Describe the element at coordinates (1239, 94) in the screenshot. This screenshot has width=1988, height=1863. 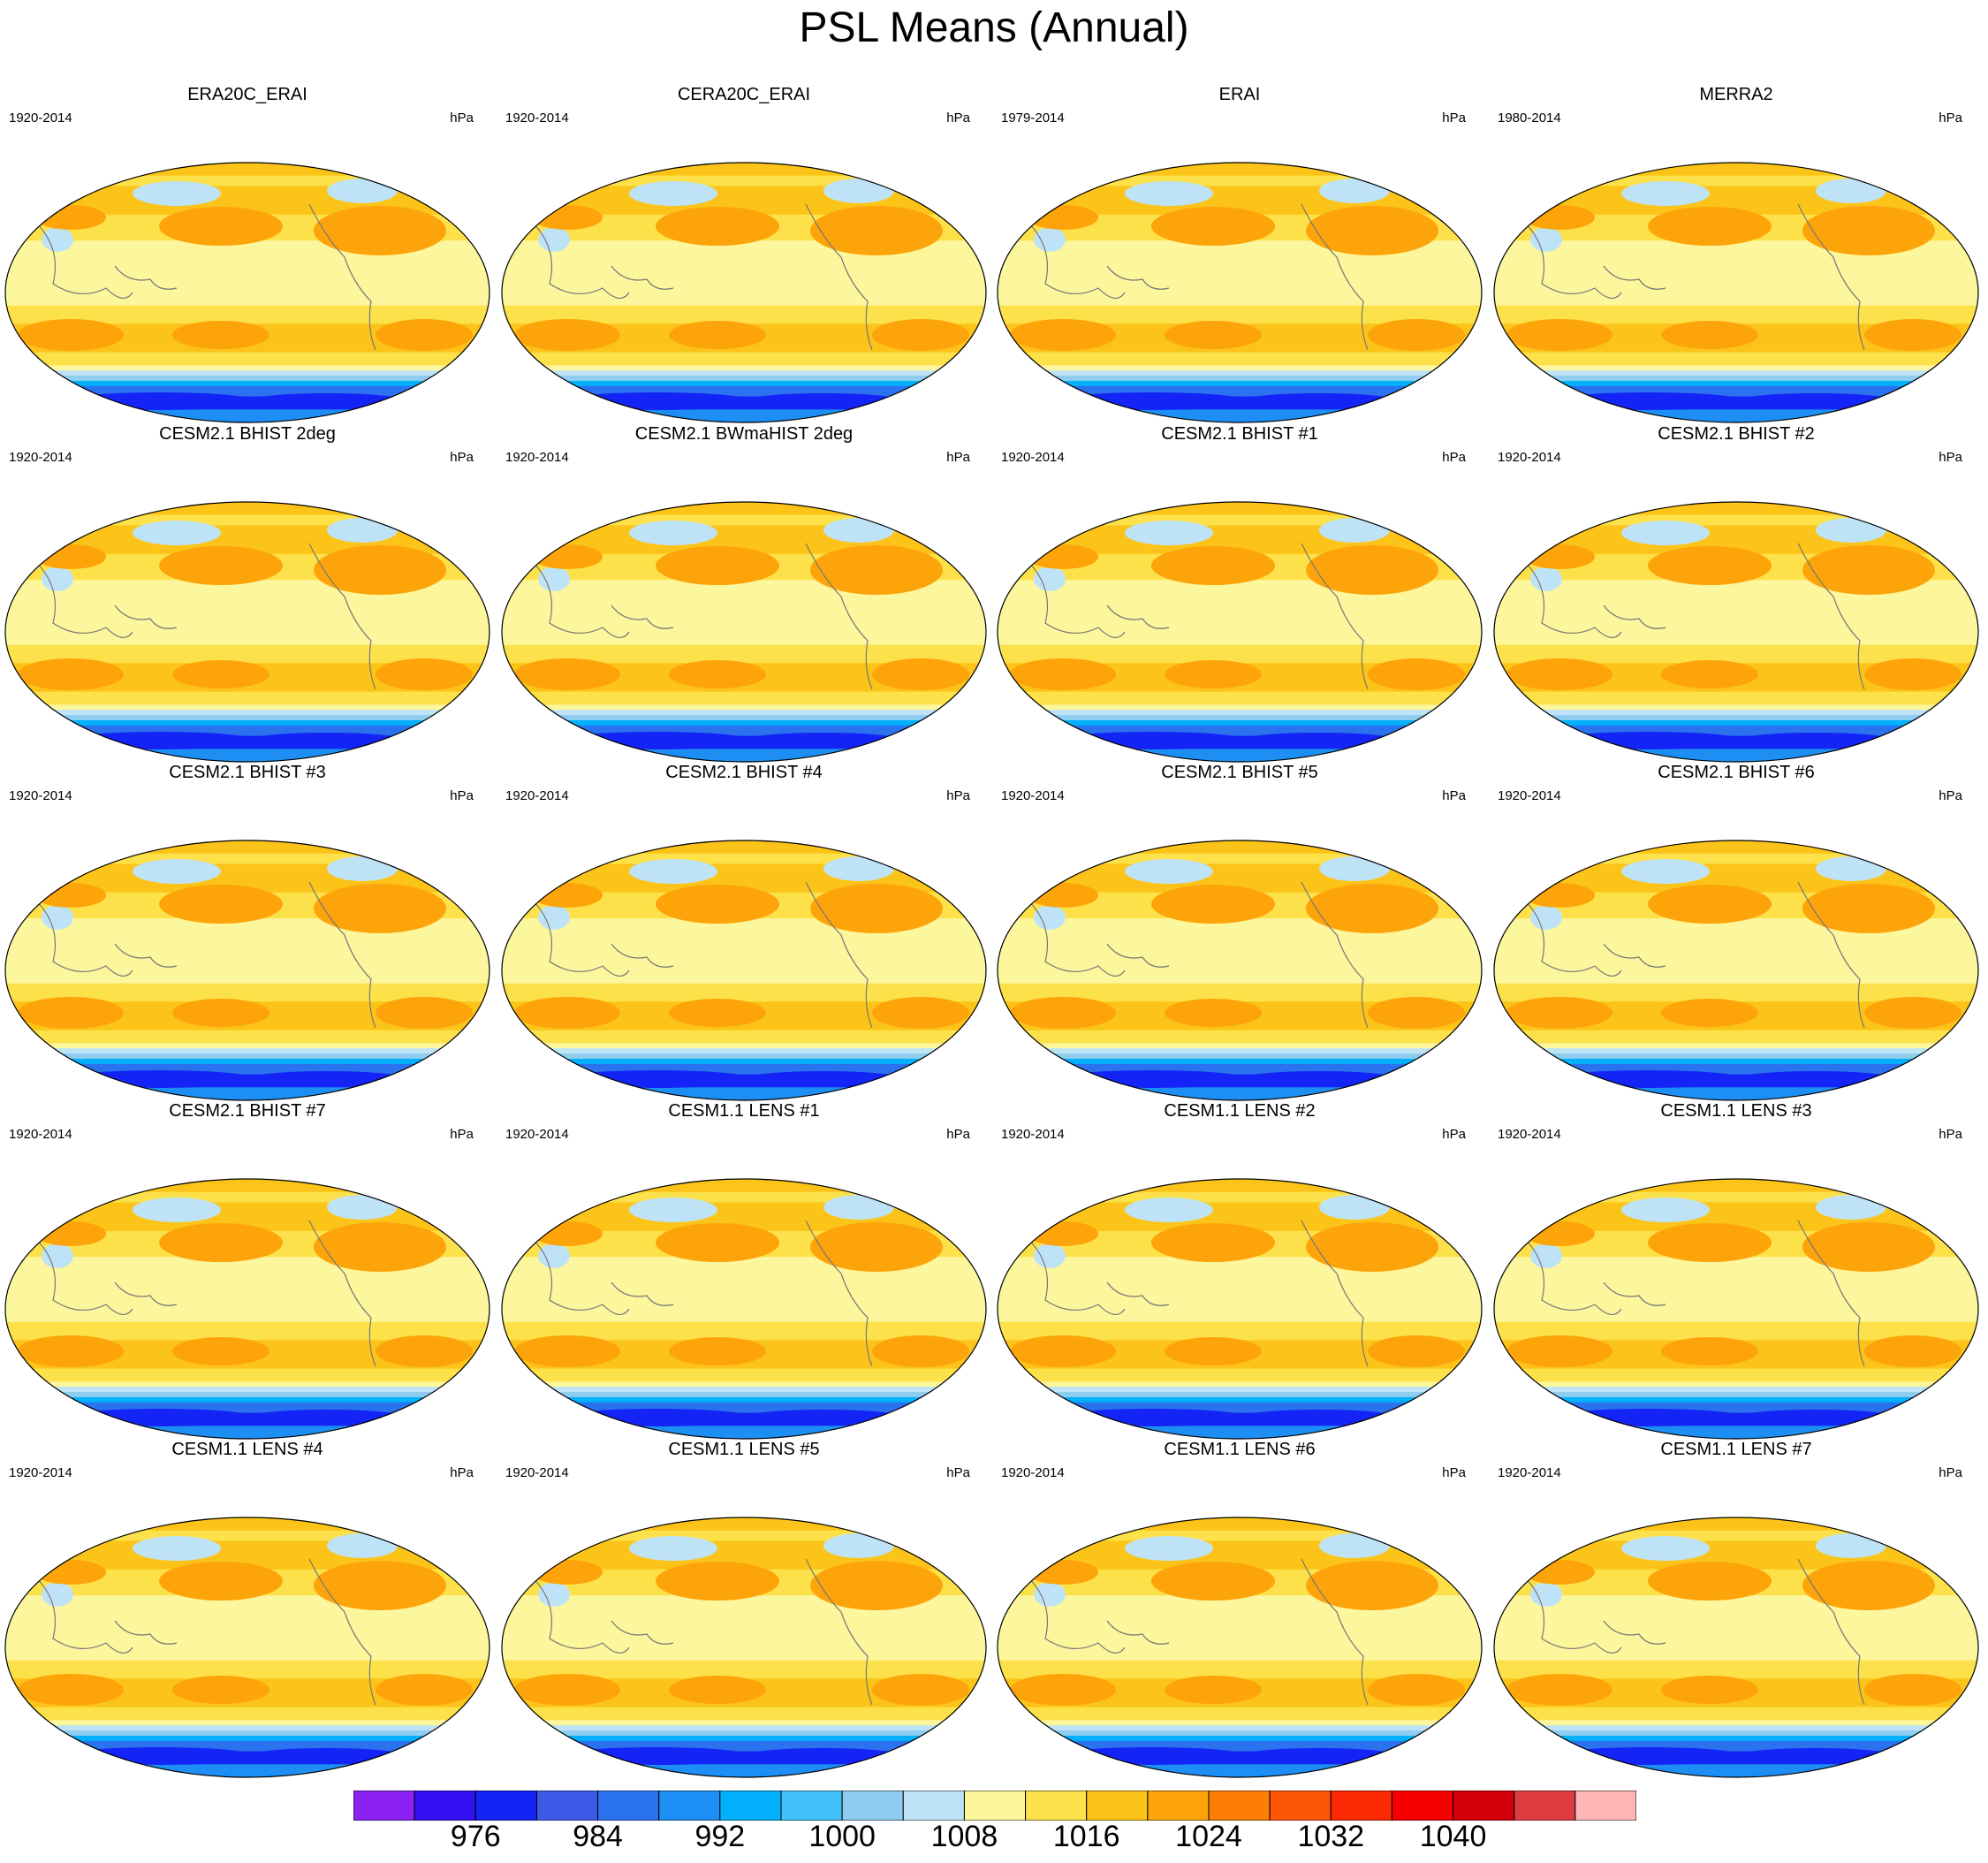
I see `panel-title: ERAI` at that location.